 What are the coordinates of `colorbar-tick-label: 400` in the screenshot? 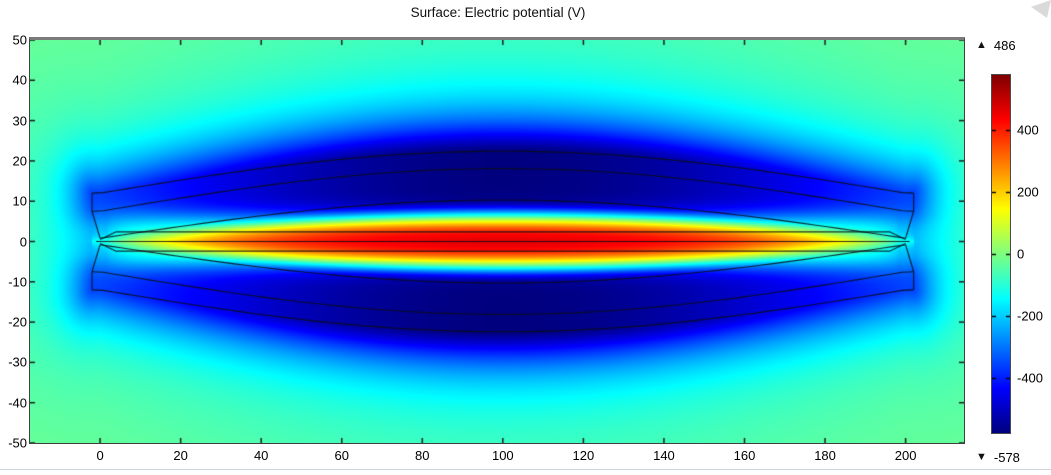 It's located at (1028, 130).